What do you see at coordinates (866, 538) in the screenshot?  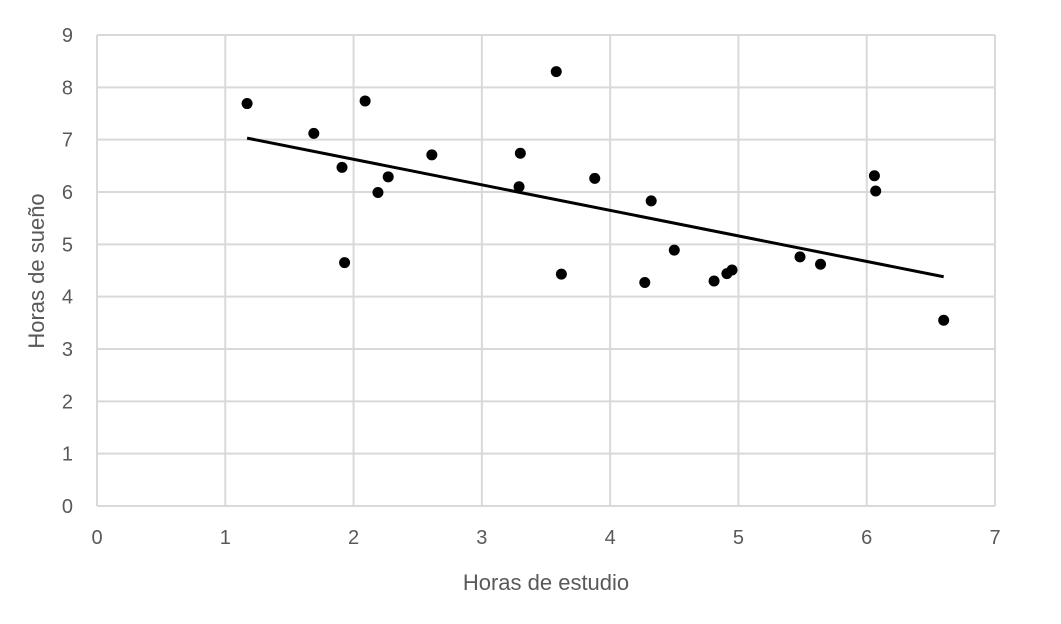 I see `x-tick-label: 6` at bounding box center [866, 538].